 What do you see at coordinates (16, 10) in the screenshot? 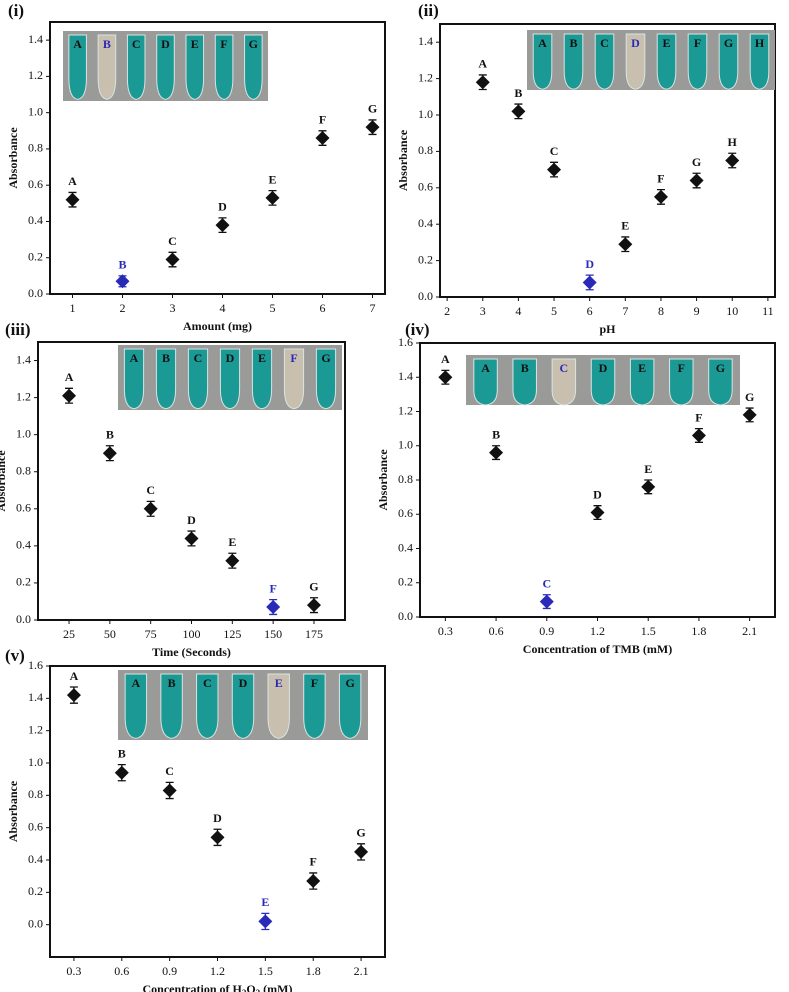
I see `panel-label: (i)` at bounding box center [16, 10].